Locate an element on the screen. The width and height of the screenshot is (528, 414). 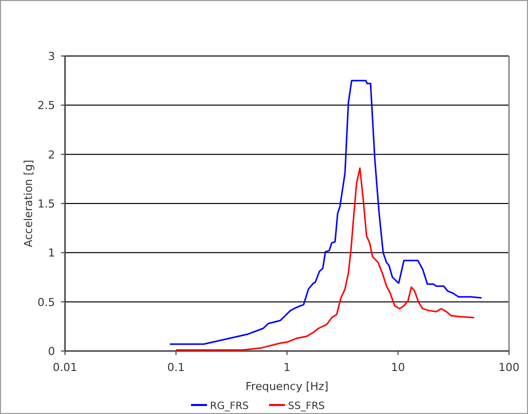
y-tick-label: 3 is located at coordinates (51, 56).